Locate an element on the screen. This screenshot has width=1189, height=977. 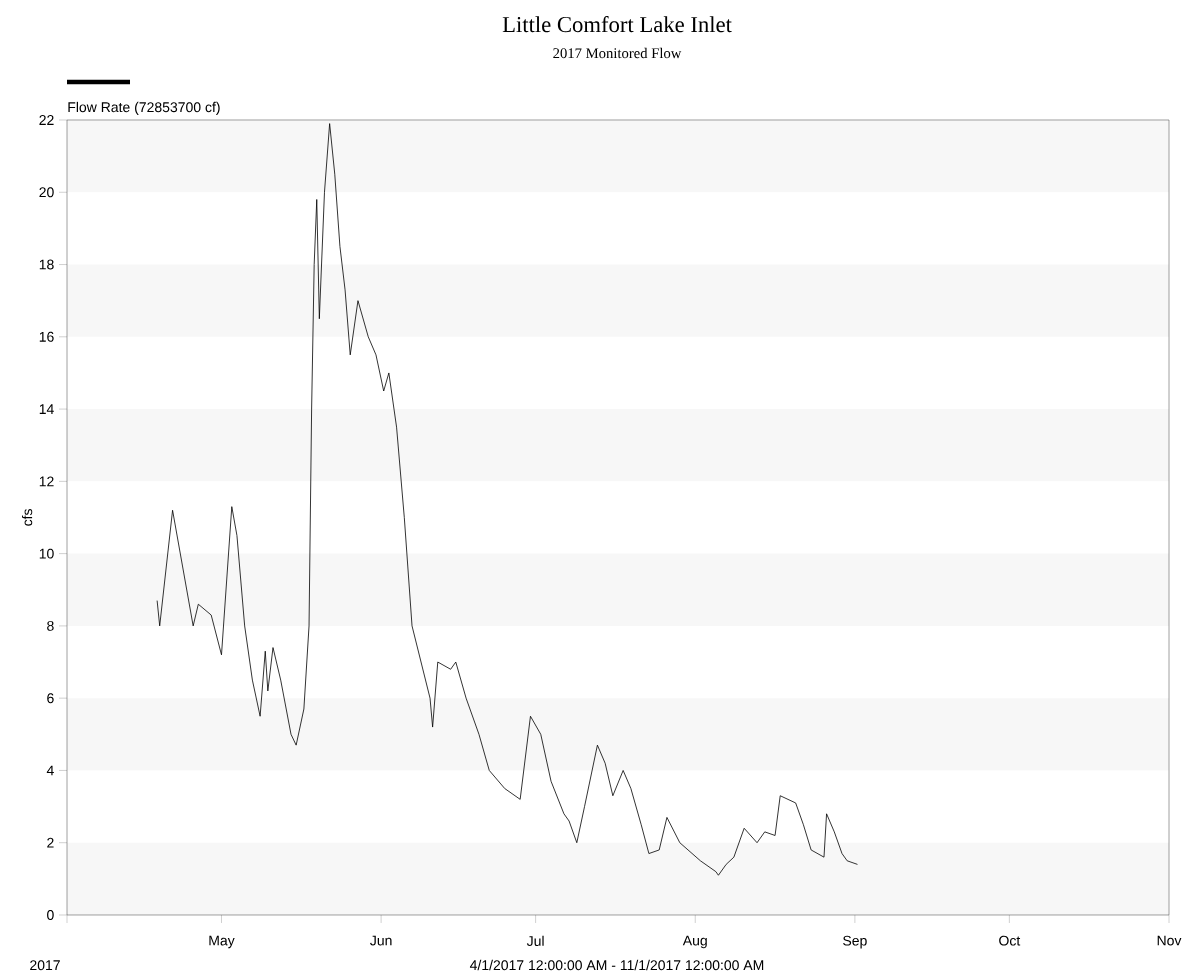
chart-subtitle: 2017 Monitored Flow is located at coordinates (617, 53).